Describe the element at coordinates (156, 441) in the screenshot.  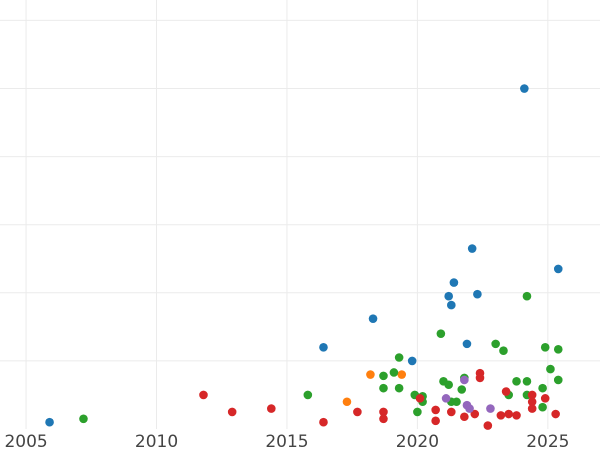
I see `x-tick-label: 2010` at that location.